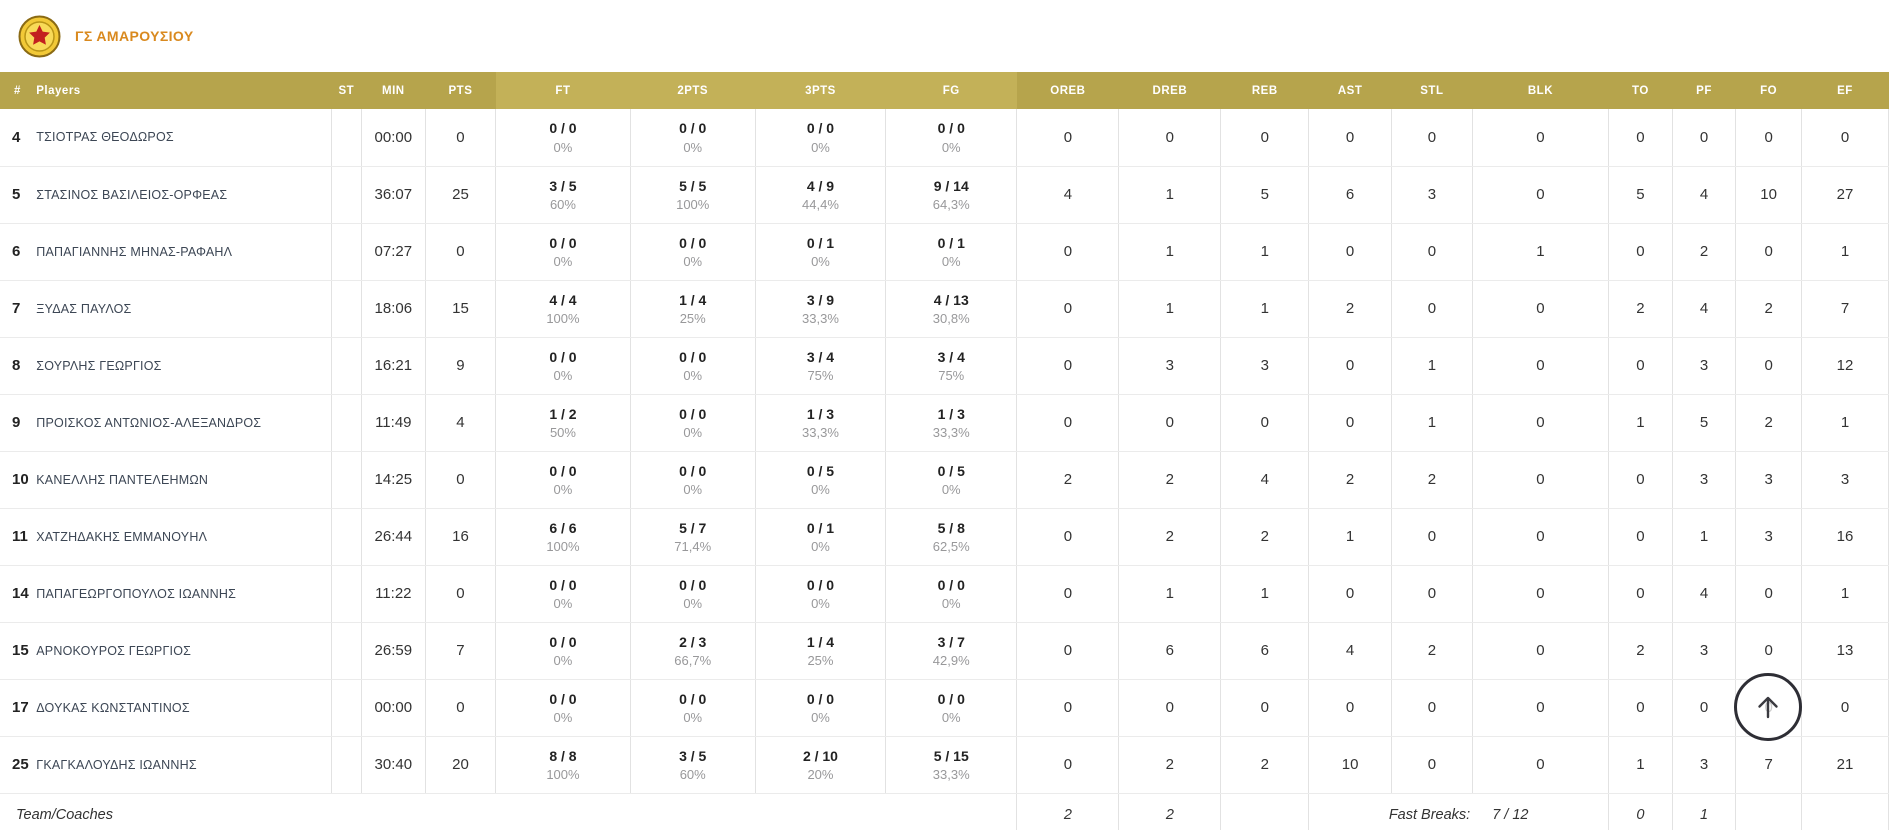  I want to click on player-min: 11:22, so click(393, 594).